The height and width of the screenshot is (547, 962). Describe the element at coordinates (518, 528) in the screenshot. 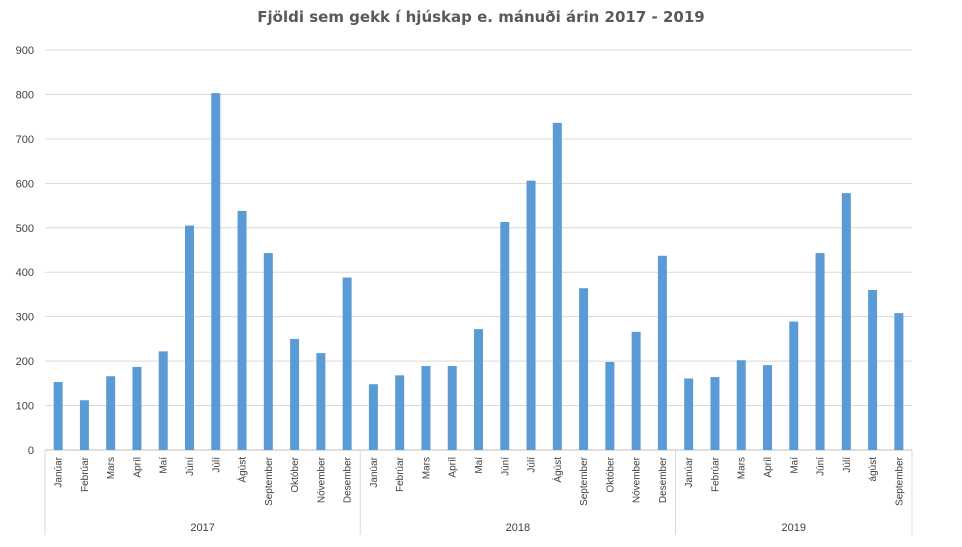

I see `x-group-label: 2018` at that location.